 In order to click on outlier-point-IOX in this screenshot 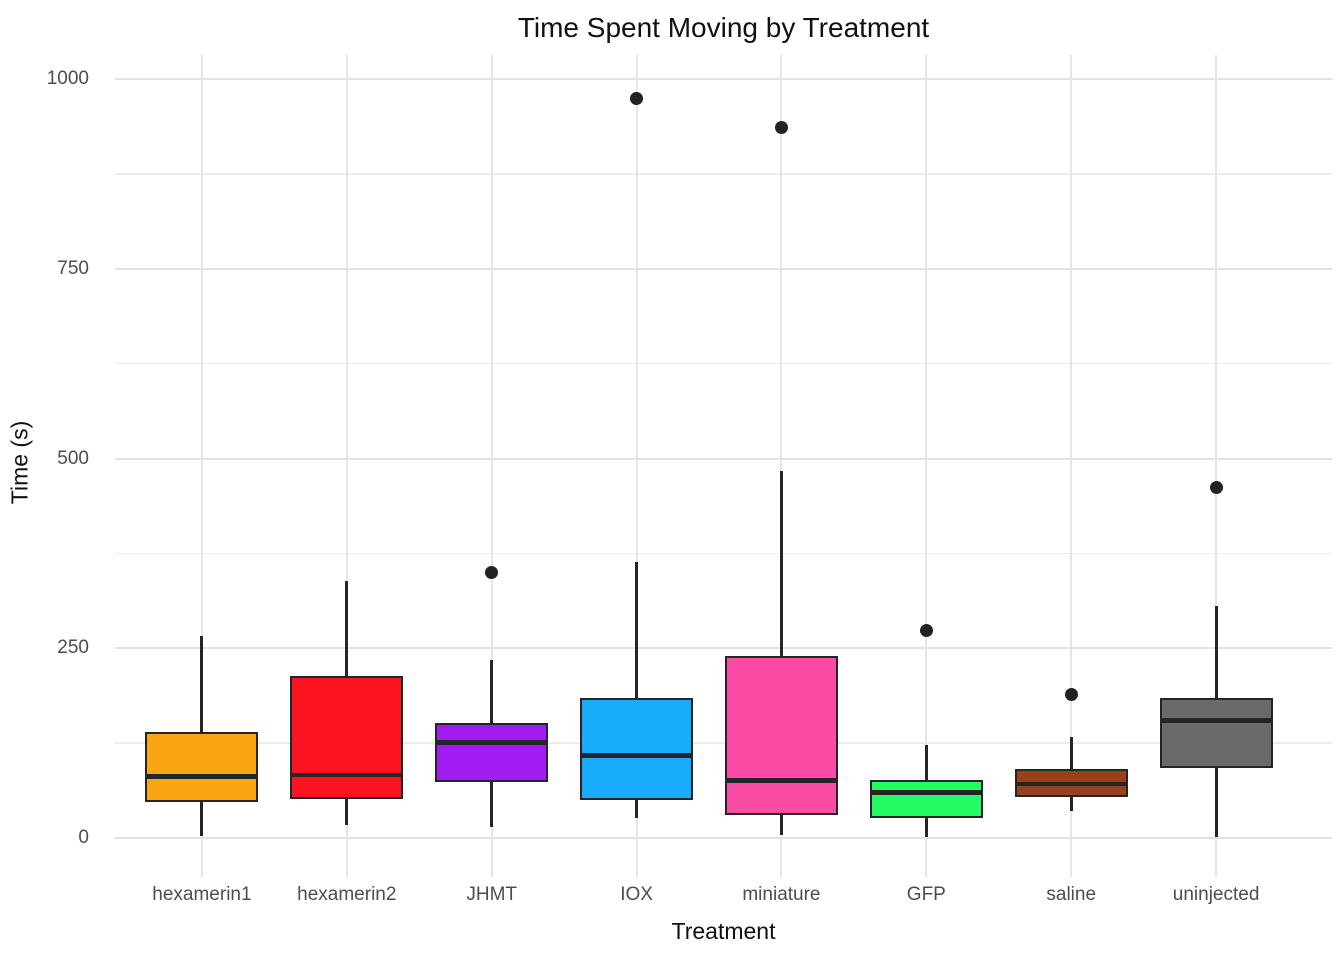, I will do `click(637, 99)`.